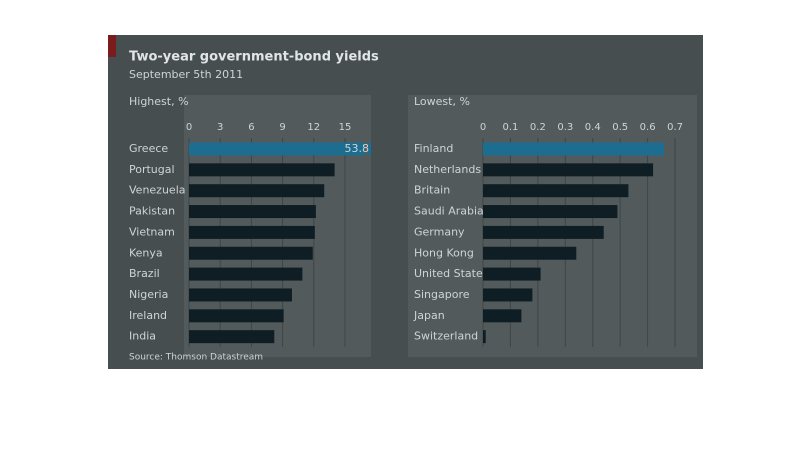  What do you see at coordinates (220, 127) in the screenshot?
I see `x-tick-label: 3` at bounding box center [220, 127].